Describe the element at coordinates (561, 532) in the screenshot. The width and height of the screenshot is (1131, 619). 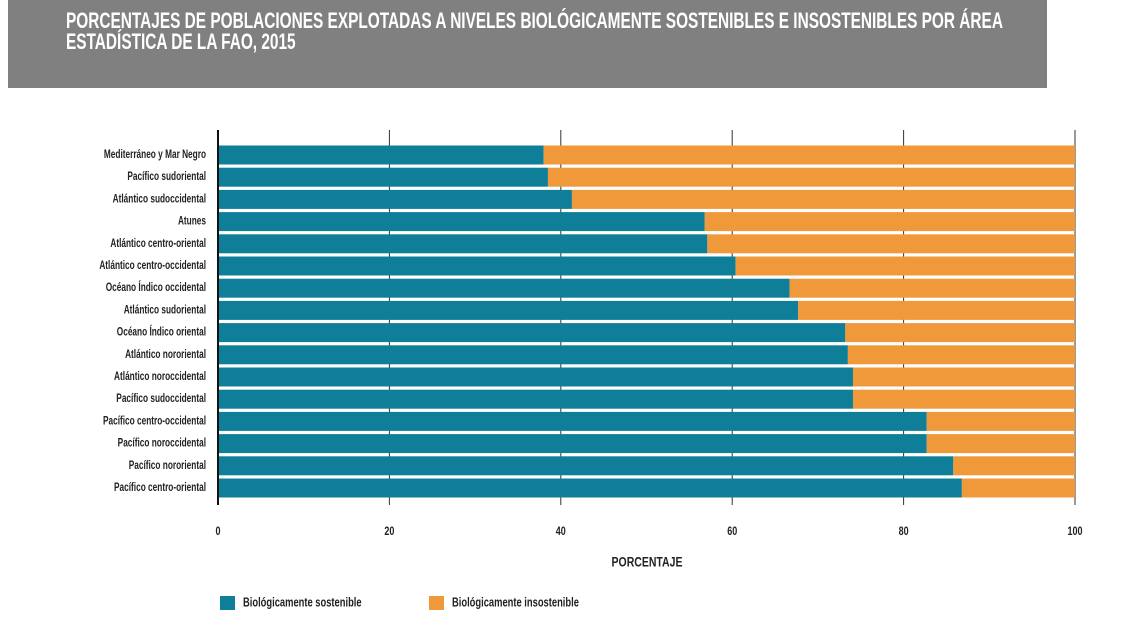
I see `x-tick-label: 40` at that location.